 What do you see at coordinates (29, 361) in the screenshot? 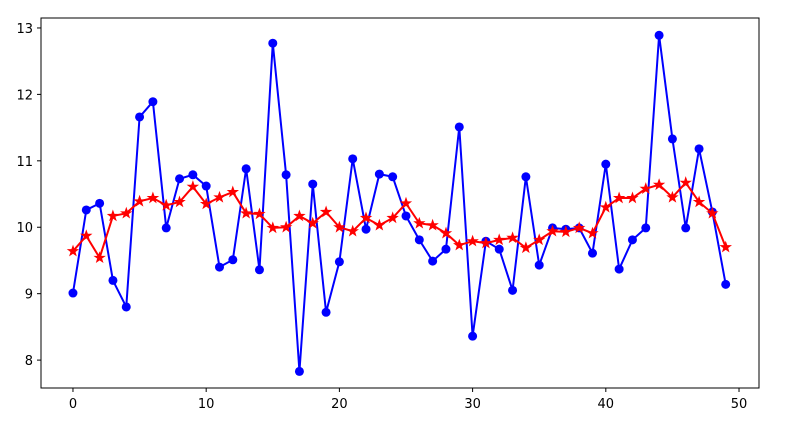
I see `y-tick-label: 8` at bounding box center [29, 361].